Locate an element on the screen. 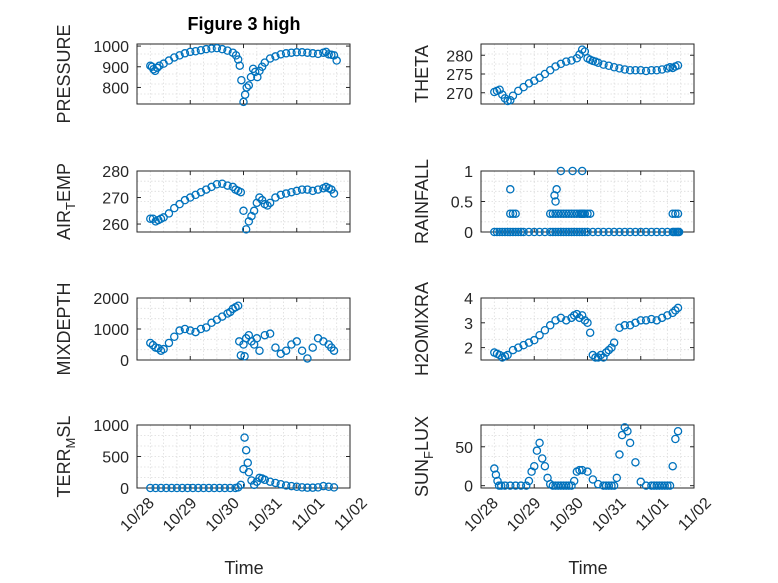  panel-rainfall: 0 0.5 1 RAINFALL is located at coordinates (553, 201).